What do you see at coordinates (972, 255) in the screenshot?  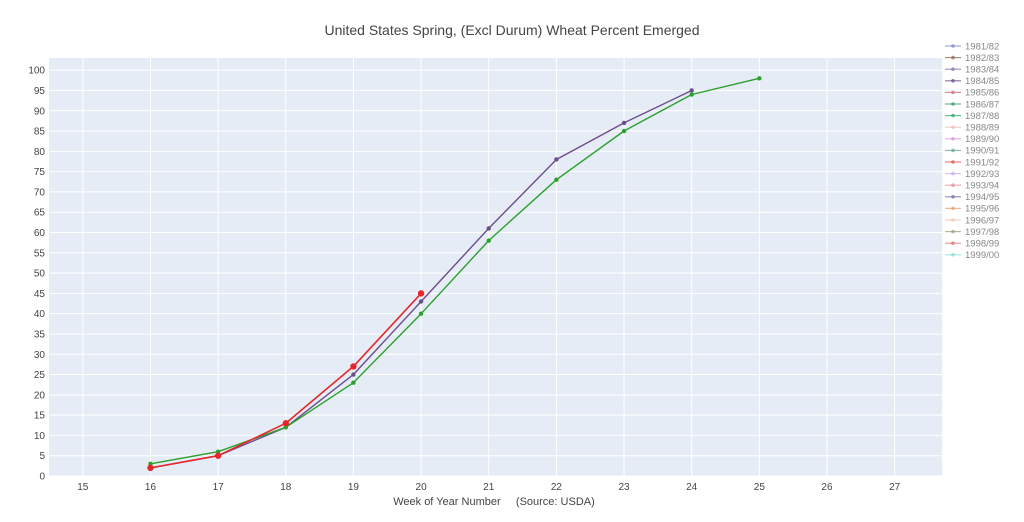 I see `legend-item: 1999/00` at bounding box center [972, 255].